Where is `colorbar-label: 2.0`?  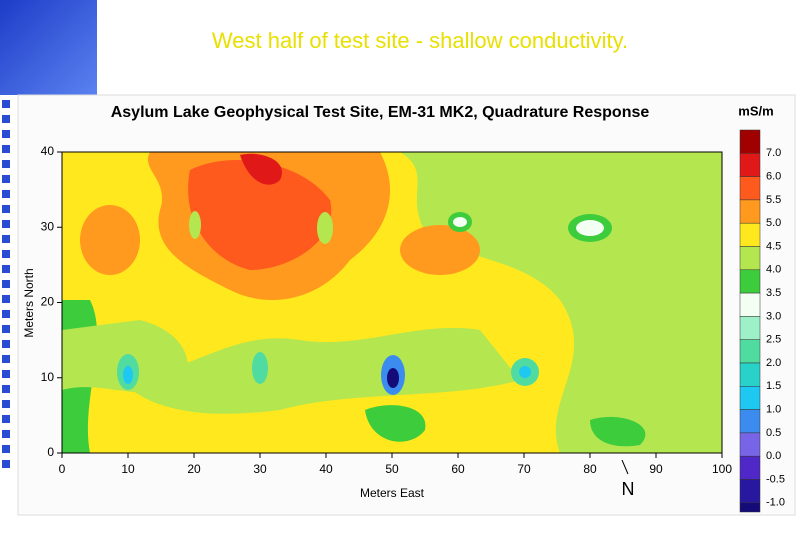 colorbar-label: 2.0 is located at coordinates (773, 363).